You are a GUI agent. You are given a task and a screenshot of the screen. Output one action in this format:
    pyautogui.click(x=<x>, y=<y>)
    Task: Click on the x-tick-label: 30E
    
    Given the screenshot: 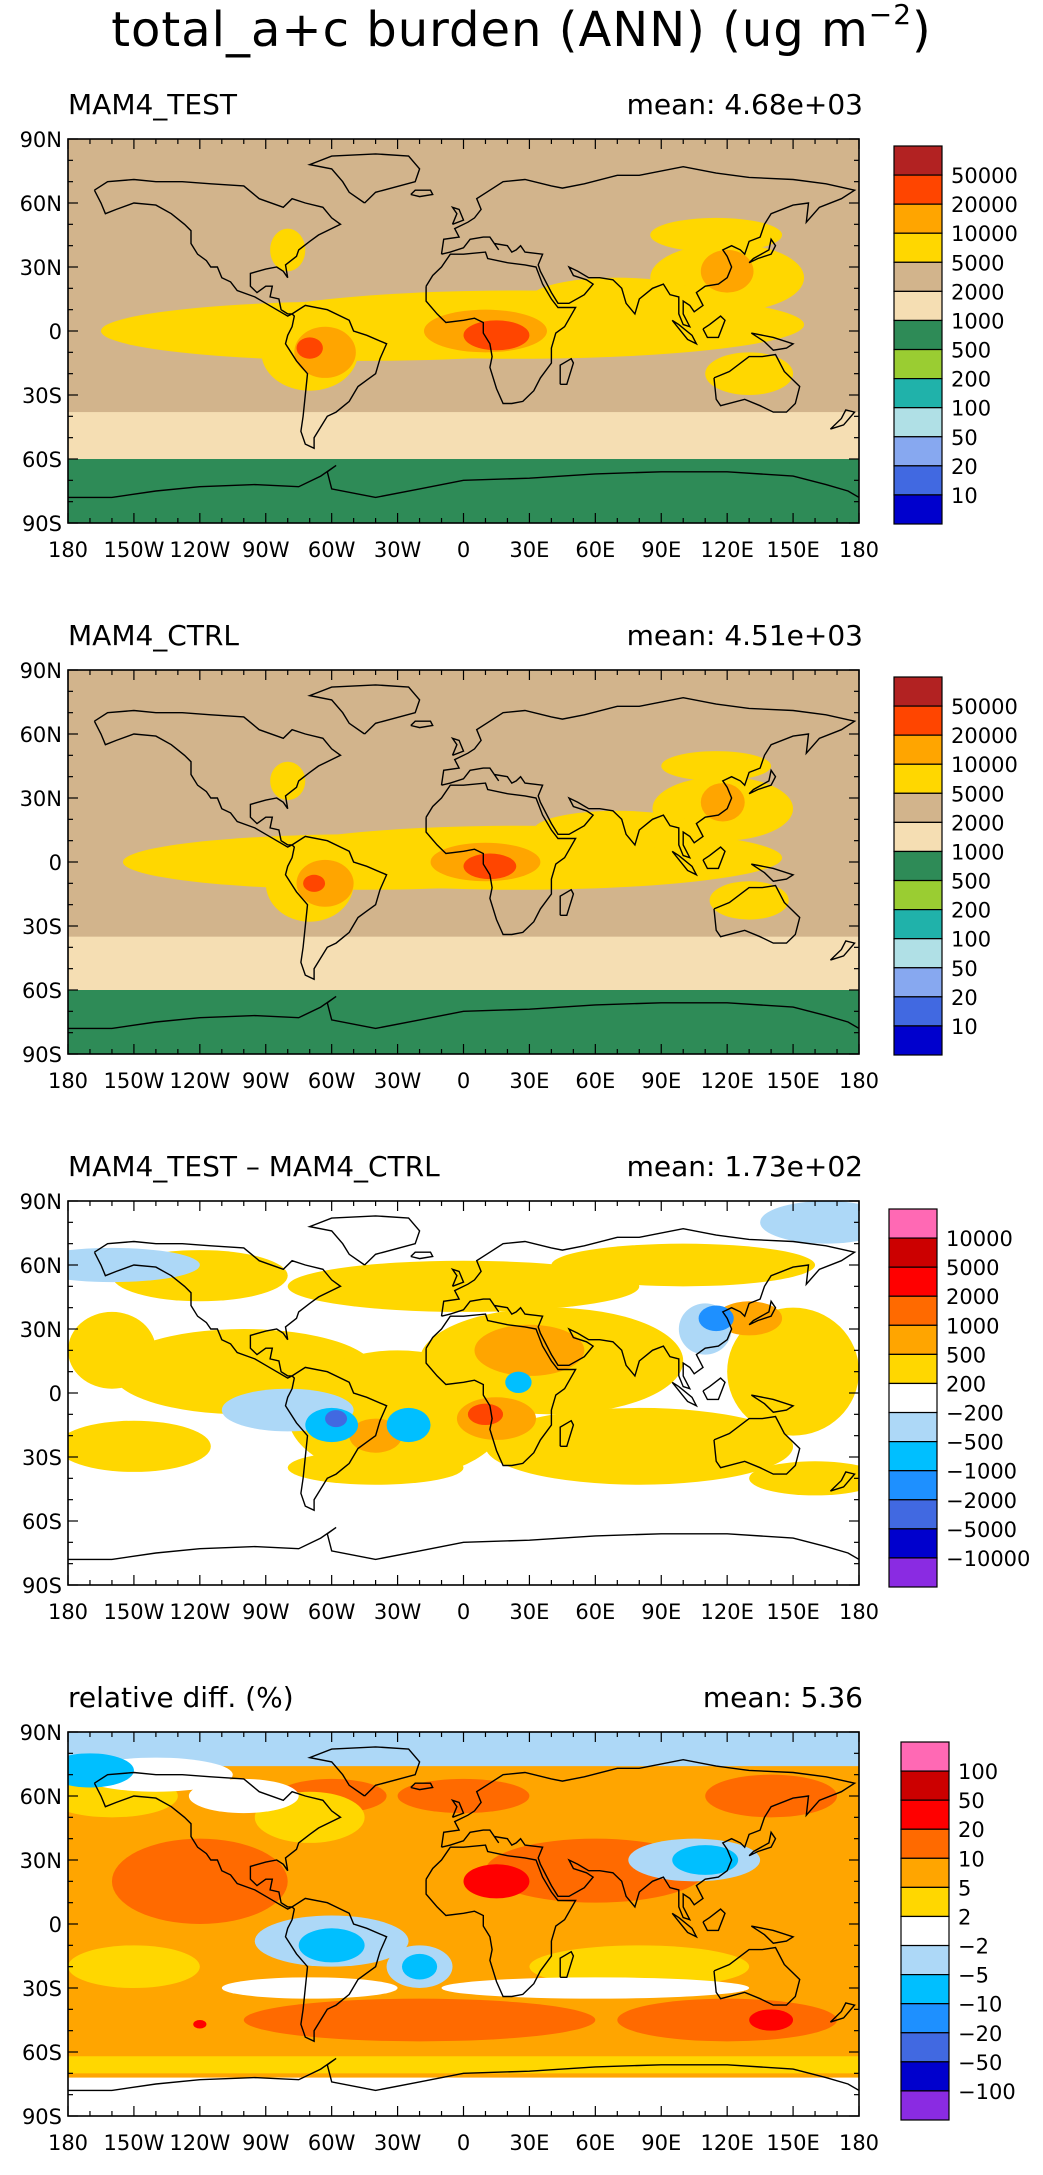 What is the action you would take?
    pyautogui.click(x=529, y=1081)
    